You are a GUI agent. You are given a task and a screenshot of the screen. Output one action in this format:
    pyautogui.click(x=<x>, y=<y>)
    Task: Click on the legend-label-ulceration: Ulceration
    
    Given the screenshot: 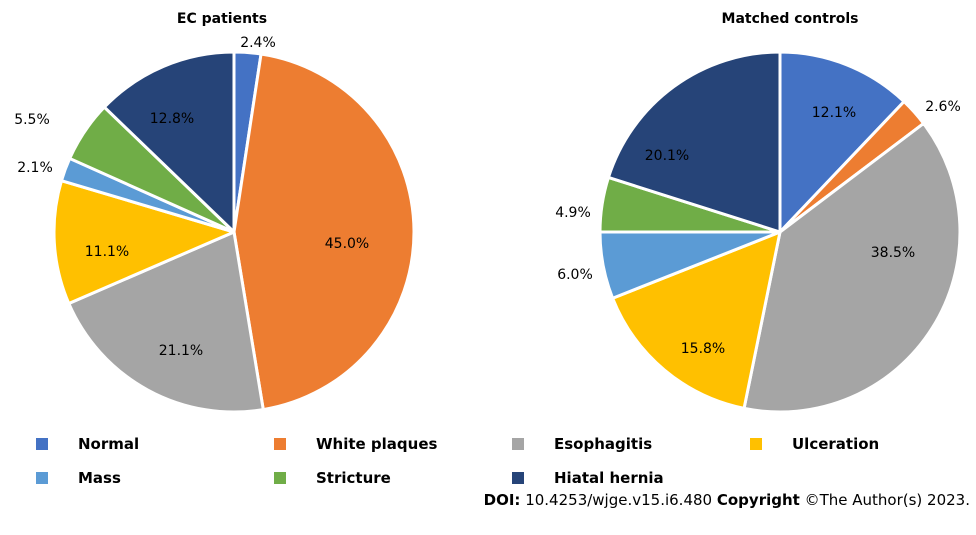 What is the action you would take?
    pyautogui.click(x=836, y=444)
    